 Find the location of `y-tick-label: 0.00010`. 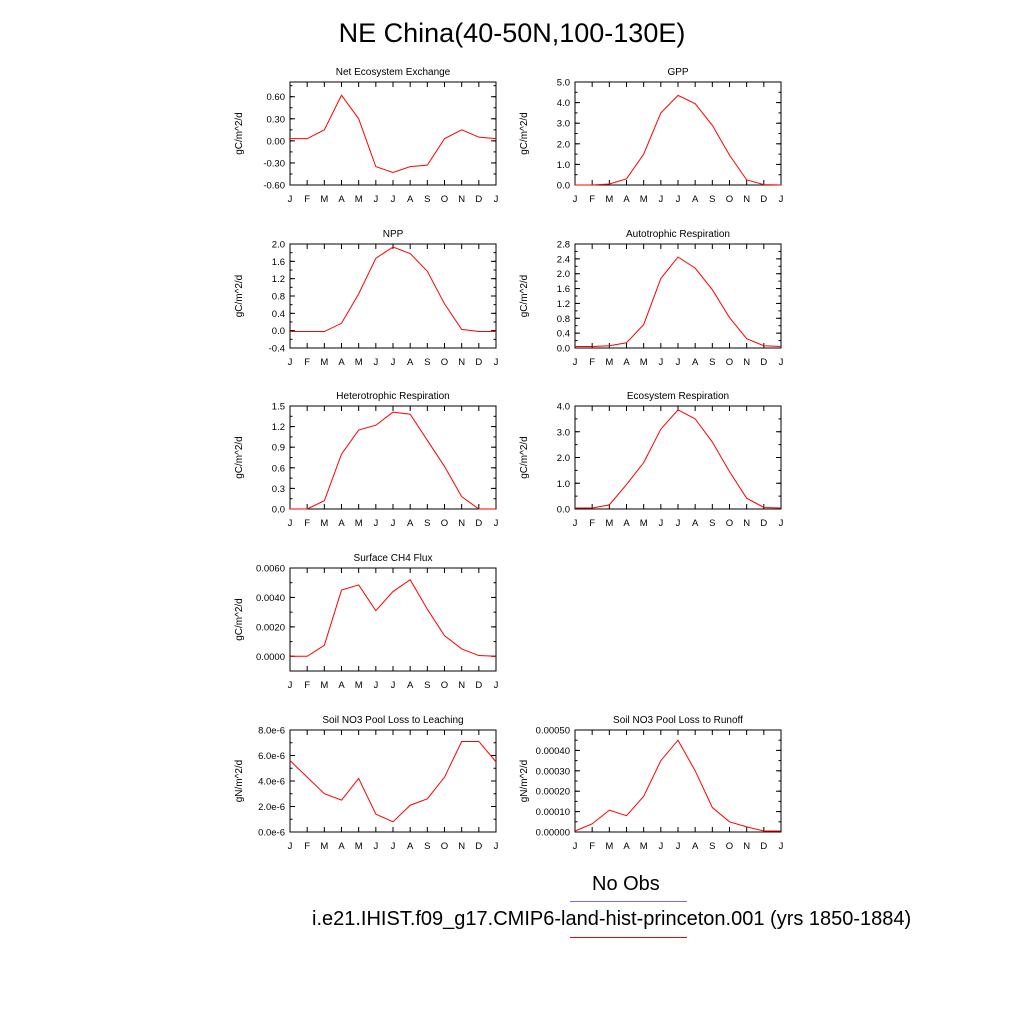

y-tick-label: 0.00010 is located at coordinates (553, 812).